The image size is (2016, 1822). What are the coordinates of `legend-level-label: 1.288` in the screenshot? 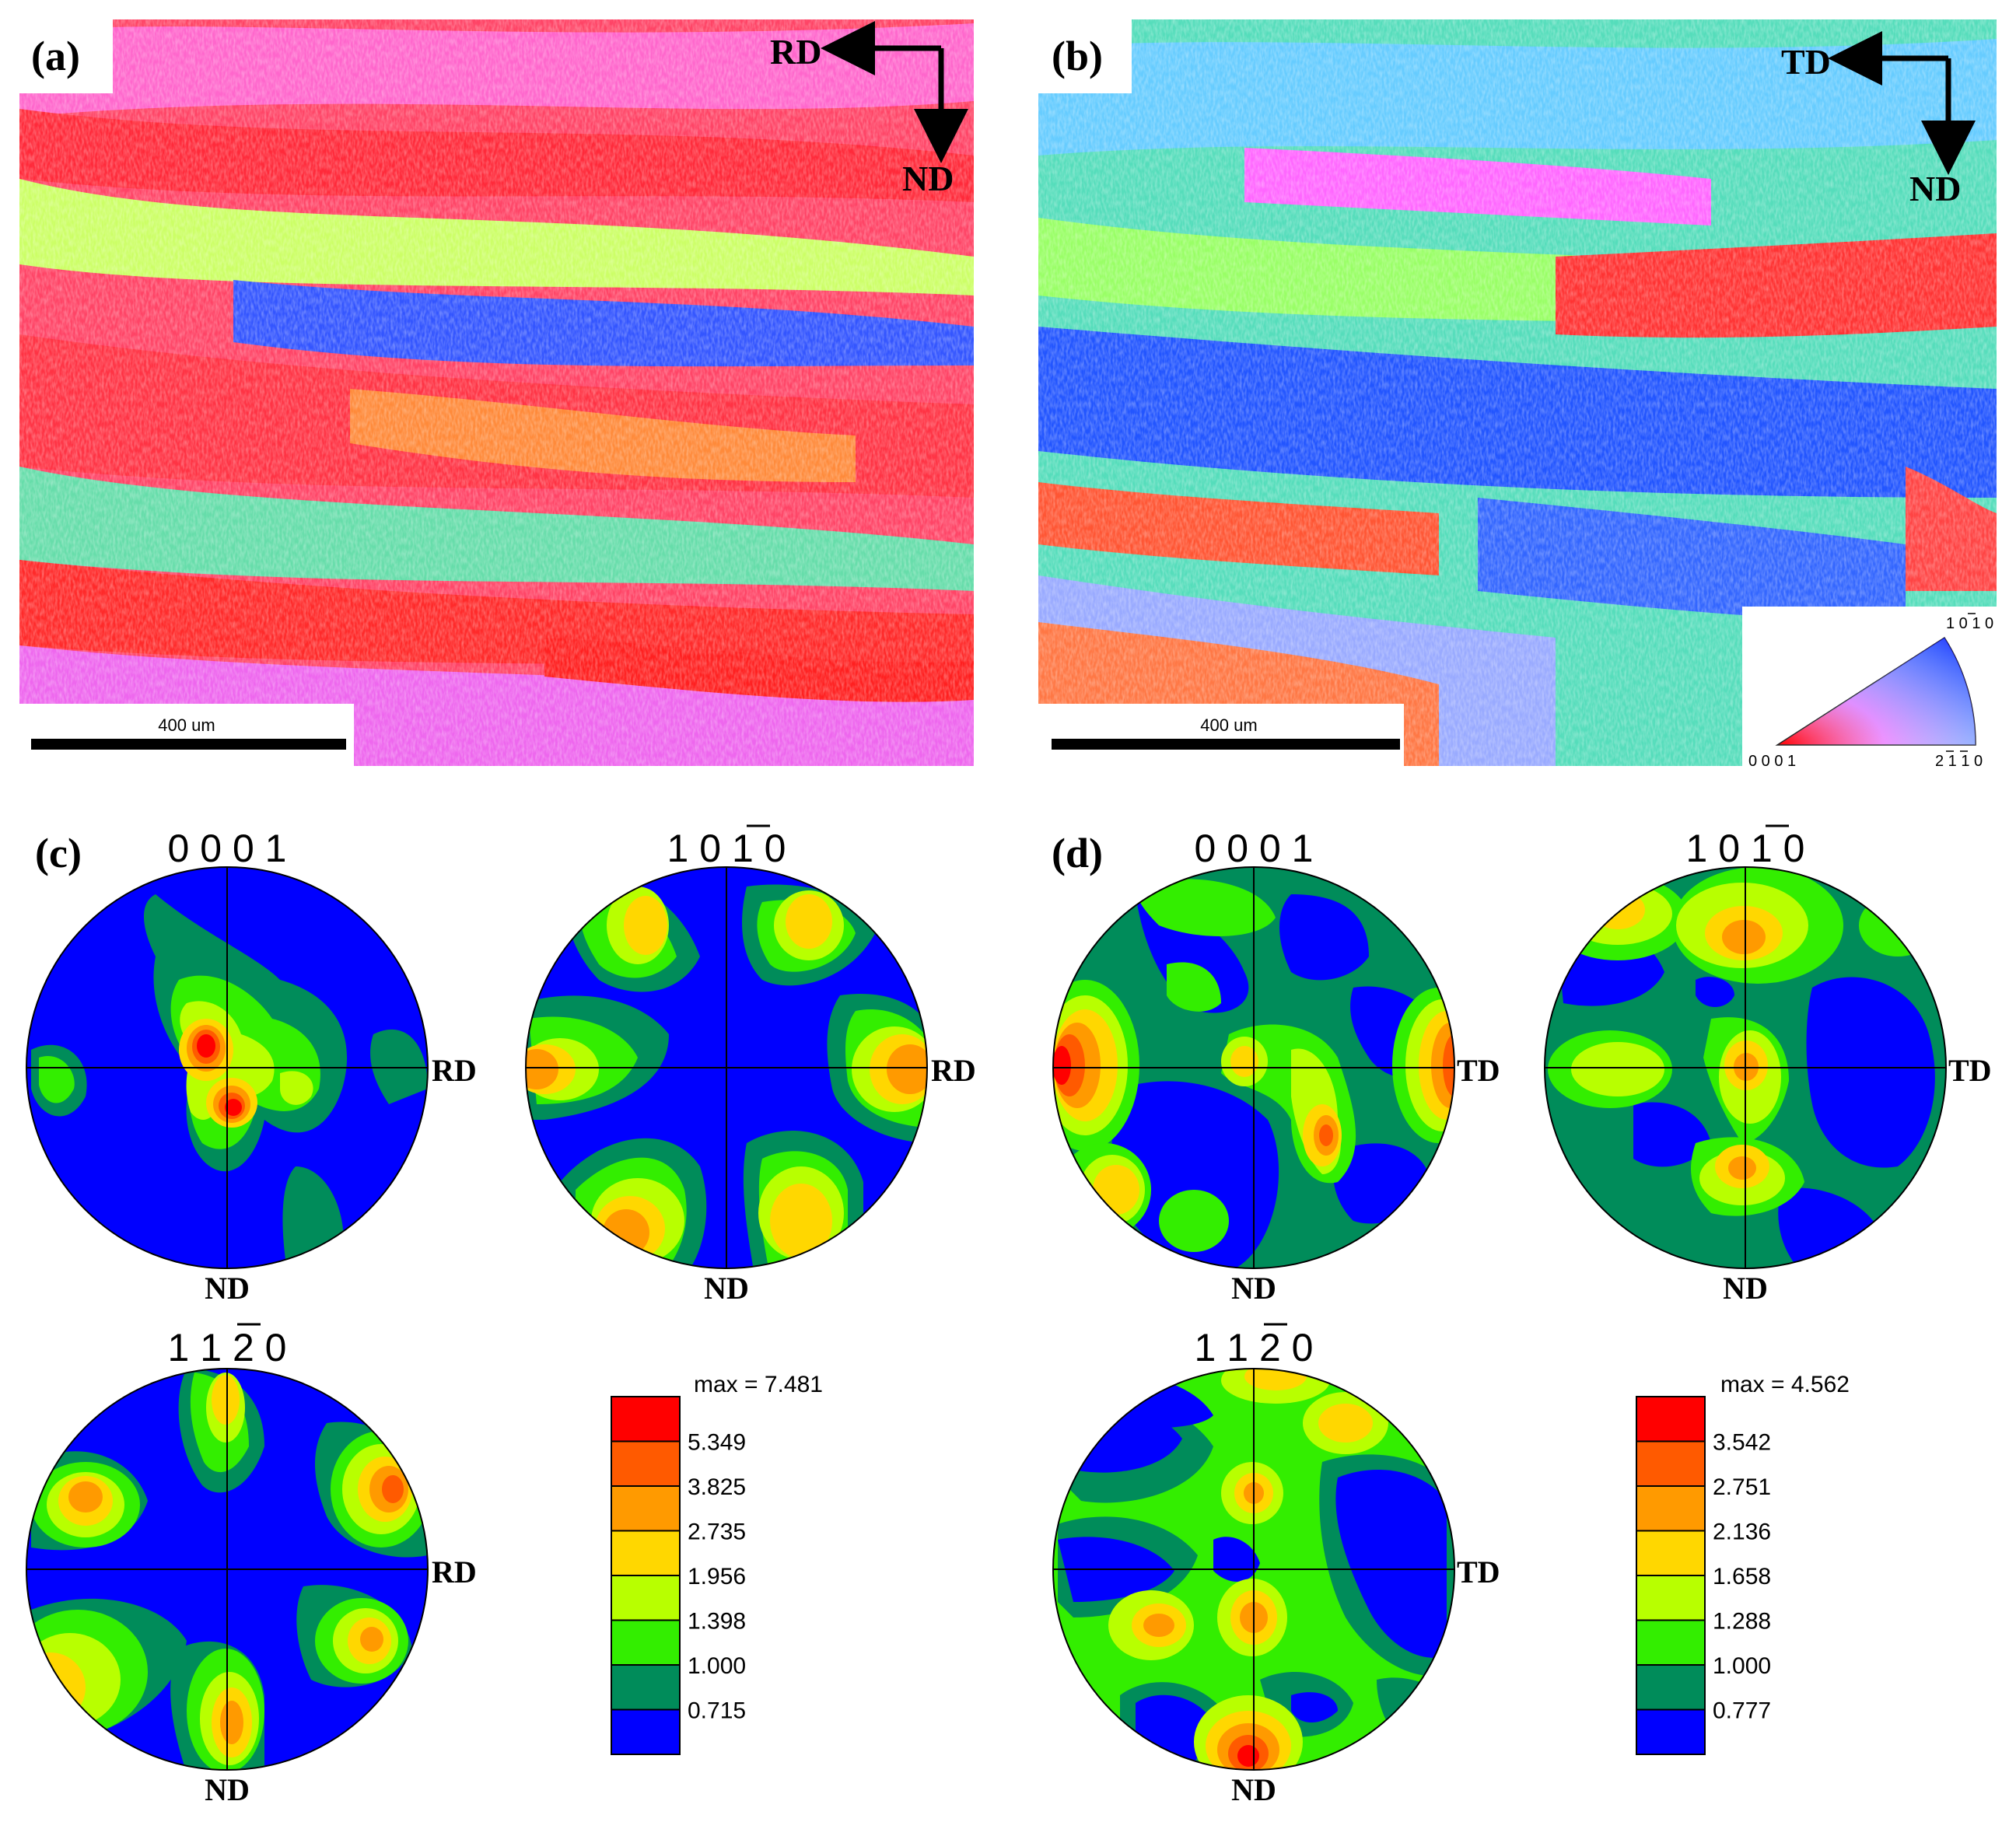 It's located at (1742, 1622).